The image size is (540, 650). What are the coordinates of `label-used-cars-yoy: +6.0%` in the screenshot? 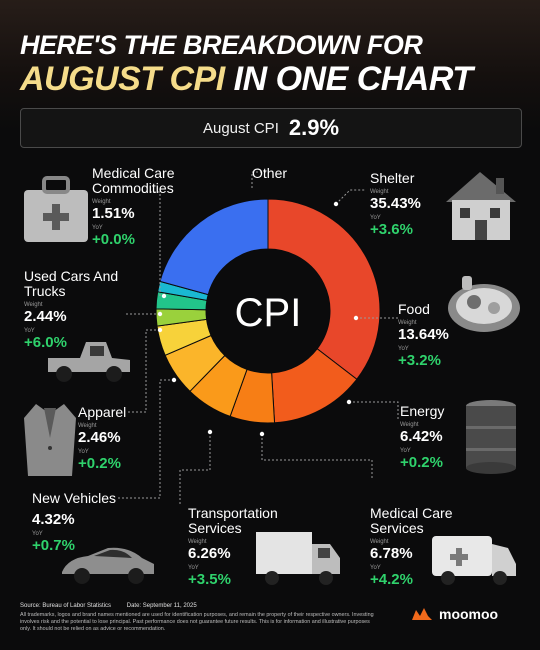 It's located at (45, 342).